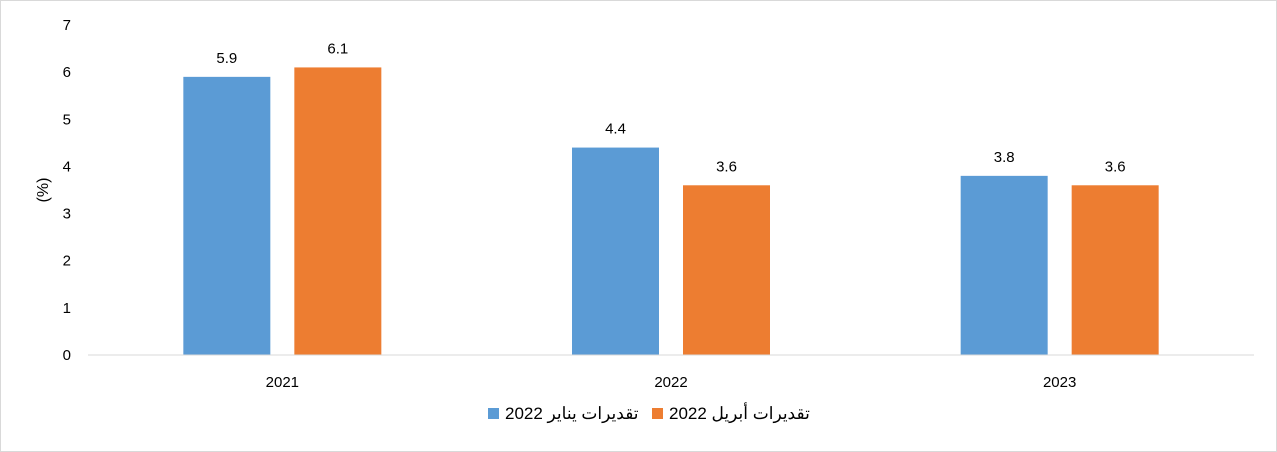  I want to click on legend-label-series-2: تقديرات أبريل 2022, so click(739, 413).